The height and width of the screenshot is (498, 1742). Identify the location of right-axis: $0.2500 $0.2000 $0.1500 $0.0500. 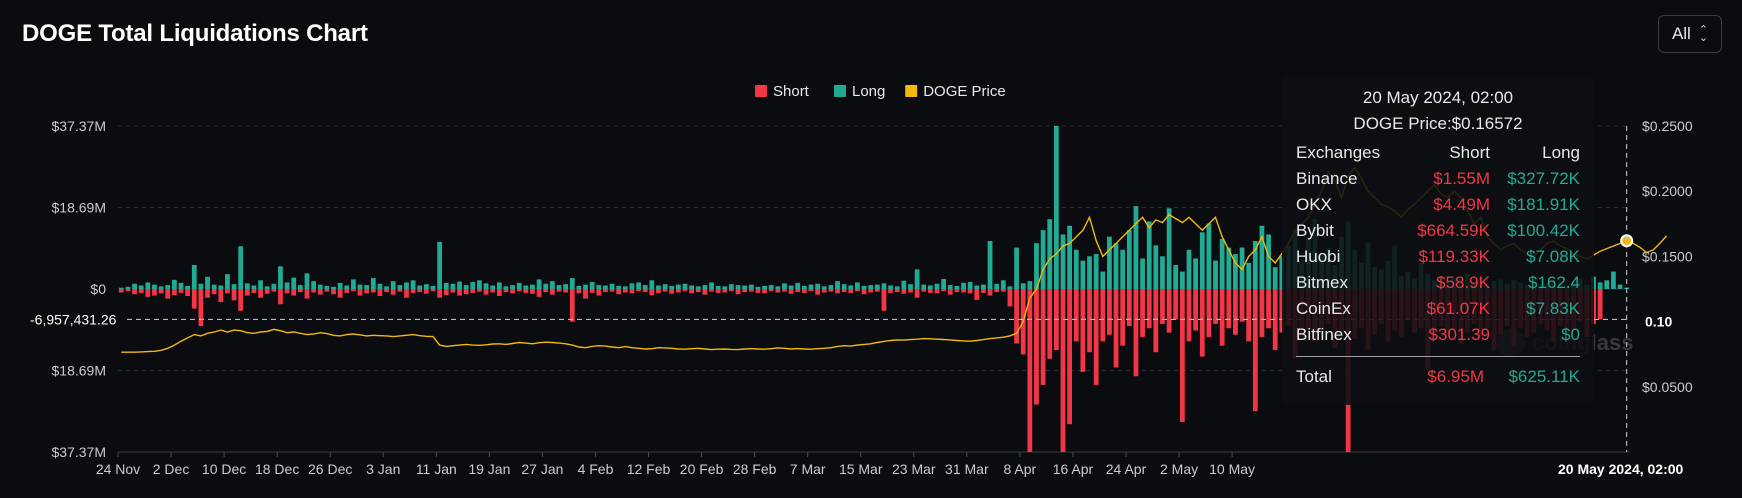
(1667, 256).